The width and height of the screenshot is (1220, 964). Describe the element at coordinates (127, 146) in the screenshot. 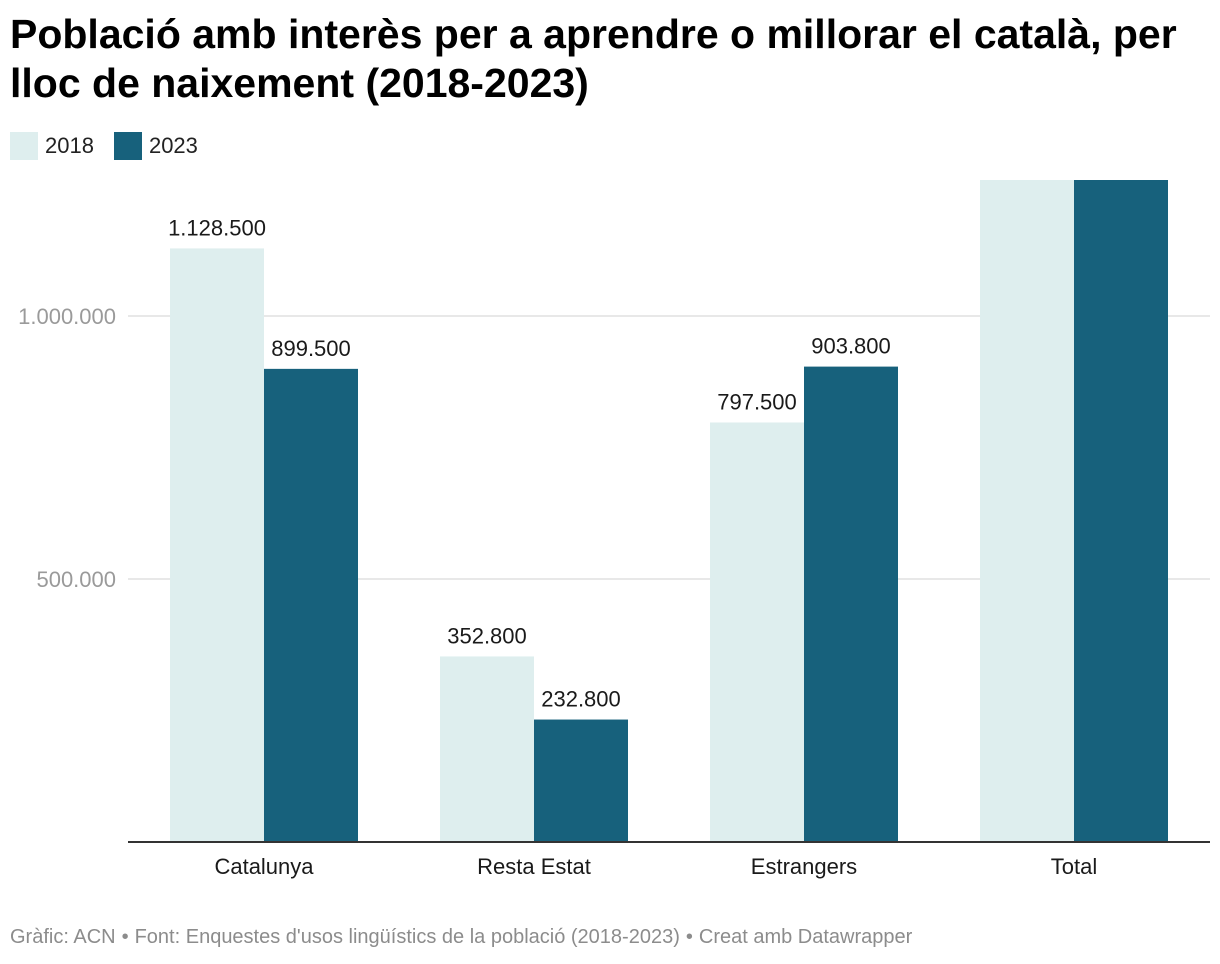

I see `legend-swatch-2023` at that location.